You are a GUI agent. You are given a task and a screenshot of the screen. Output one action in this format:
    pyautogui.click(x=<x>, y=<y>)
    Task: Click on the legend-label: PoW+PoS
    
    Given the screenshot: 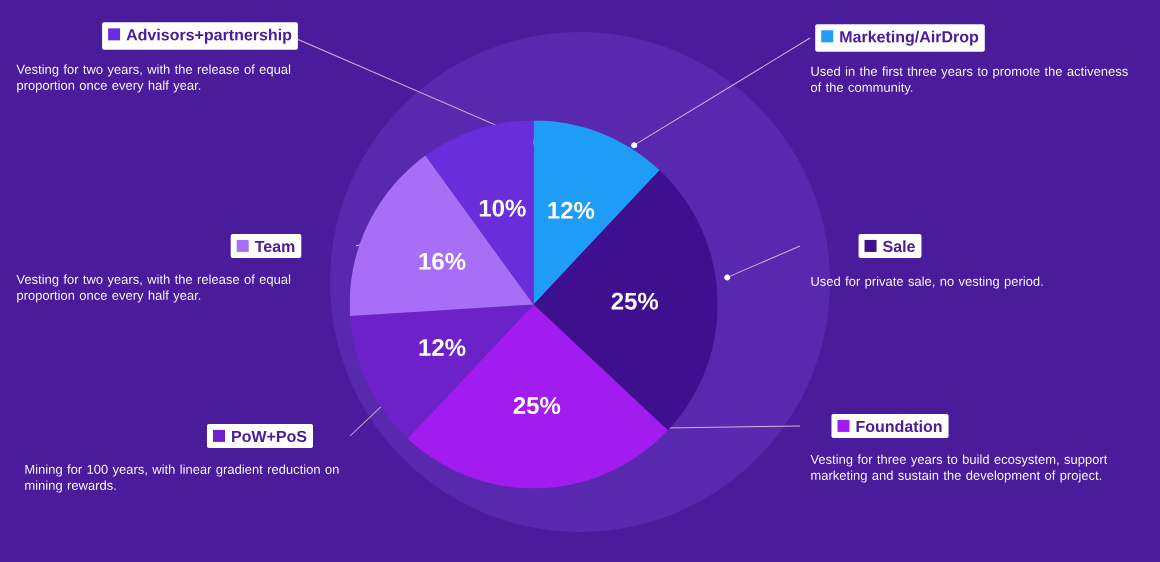 What is the action you would take?
    pyautogui.click(x=269, y=436)
    